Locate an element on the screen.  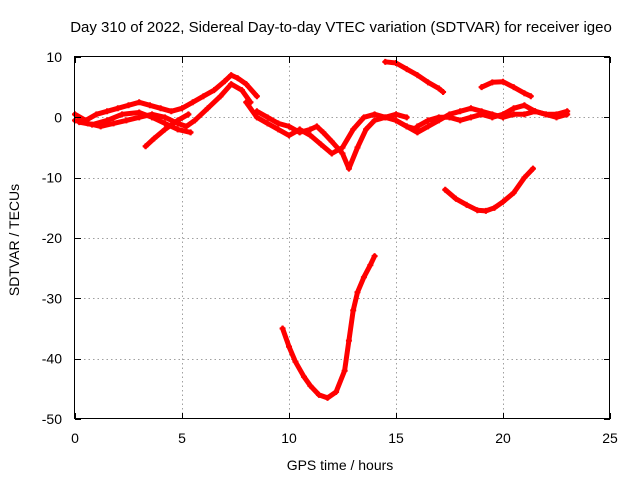
series-track-i is located at coordinates (329, 327).